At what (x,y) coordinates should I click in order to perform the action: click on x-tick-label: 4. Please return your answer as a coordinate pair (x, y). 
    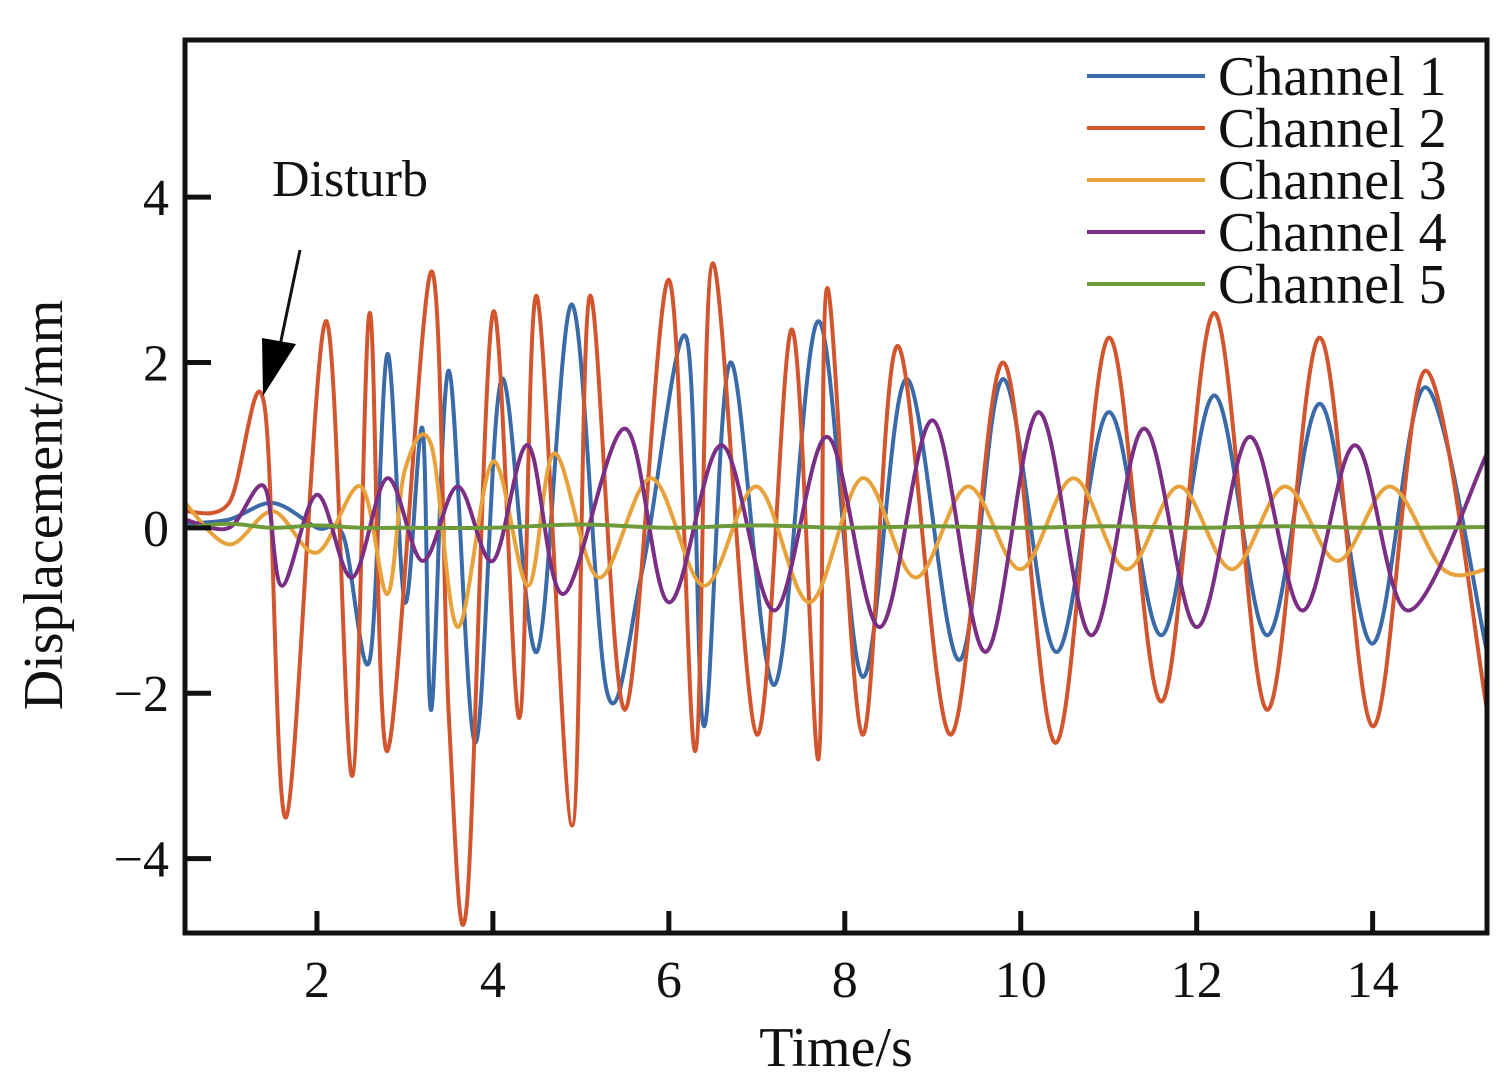
    Looking at the image, I should click on (493, 980).